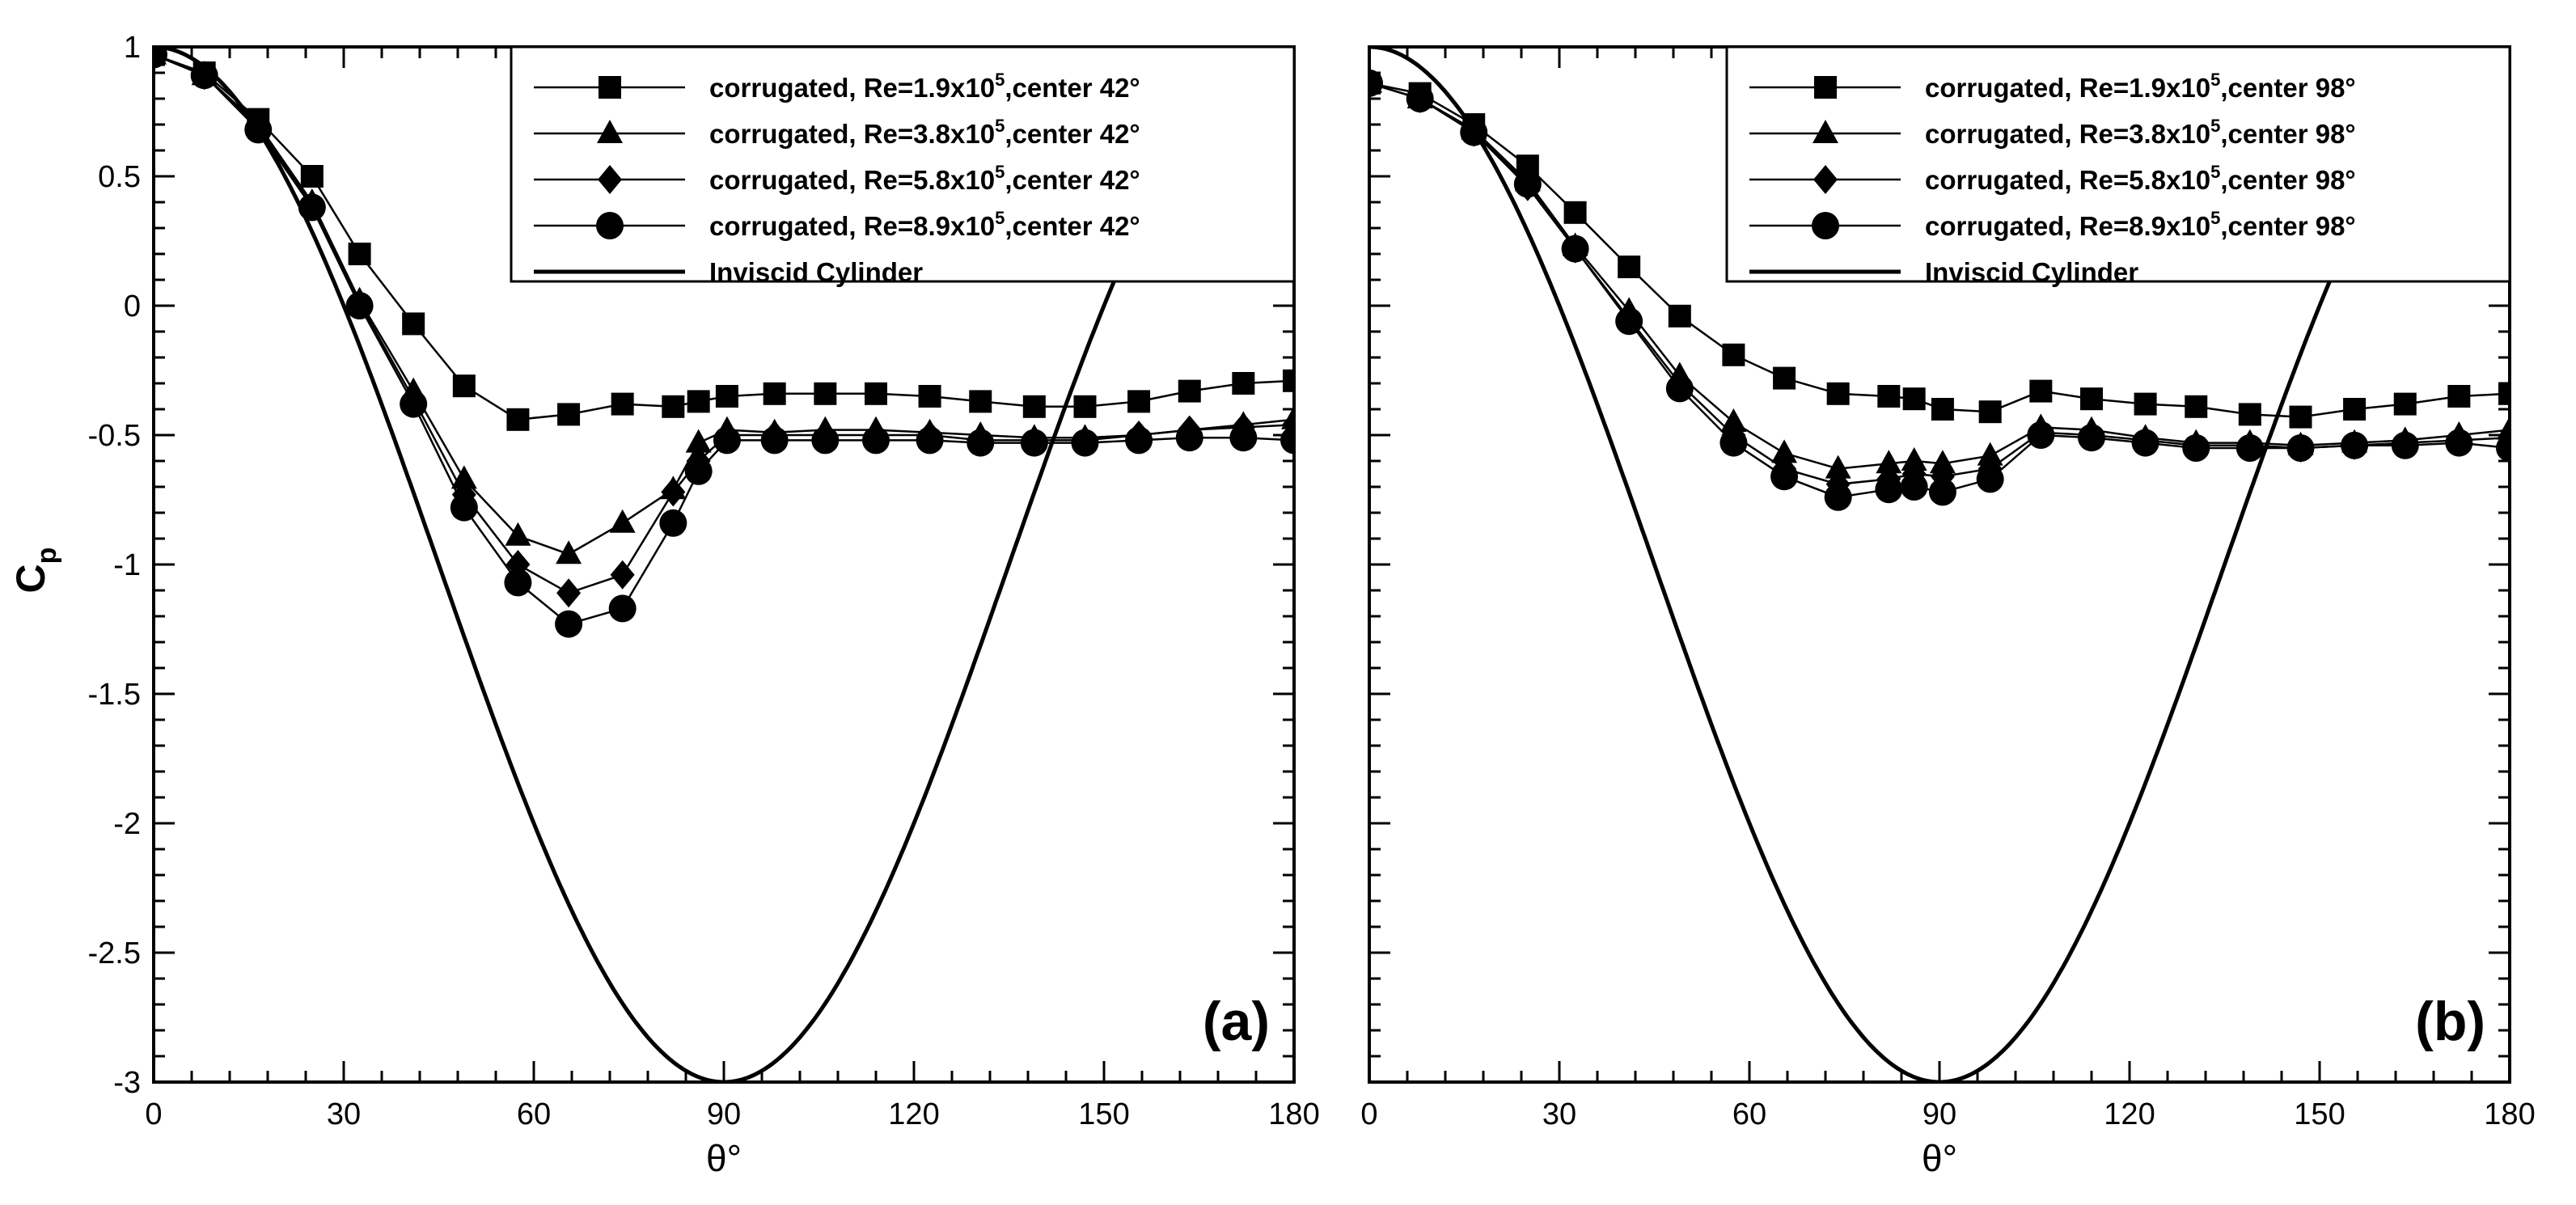 The width and height of the screenshot is (2576, 1205). Describe the element at coordinates (1237, 1022) in the screenshot. I see `panel-label: (a)` at that location.